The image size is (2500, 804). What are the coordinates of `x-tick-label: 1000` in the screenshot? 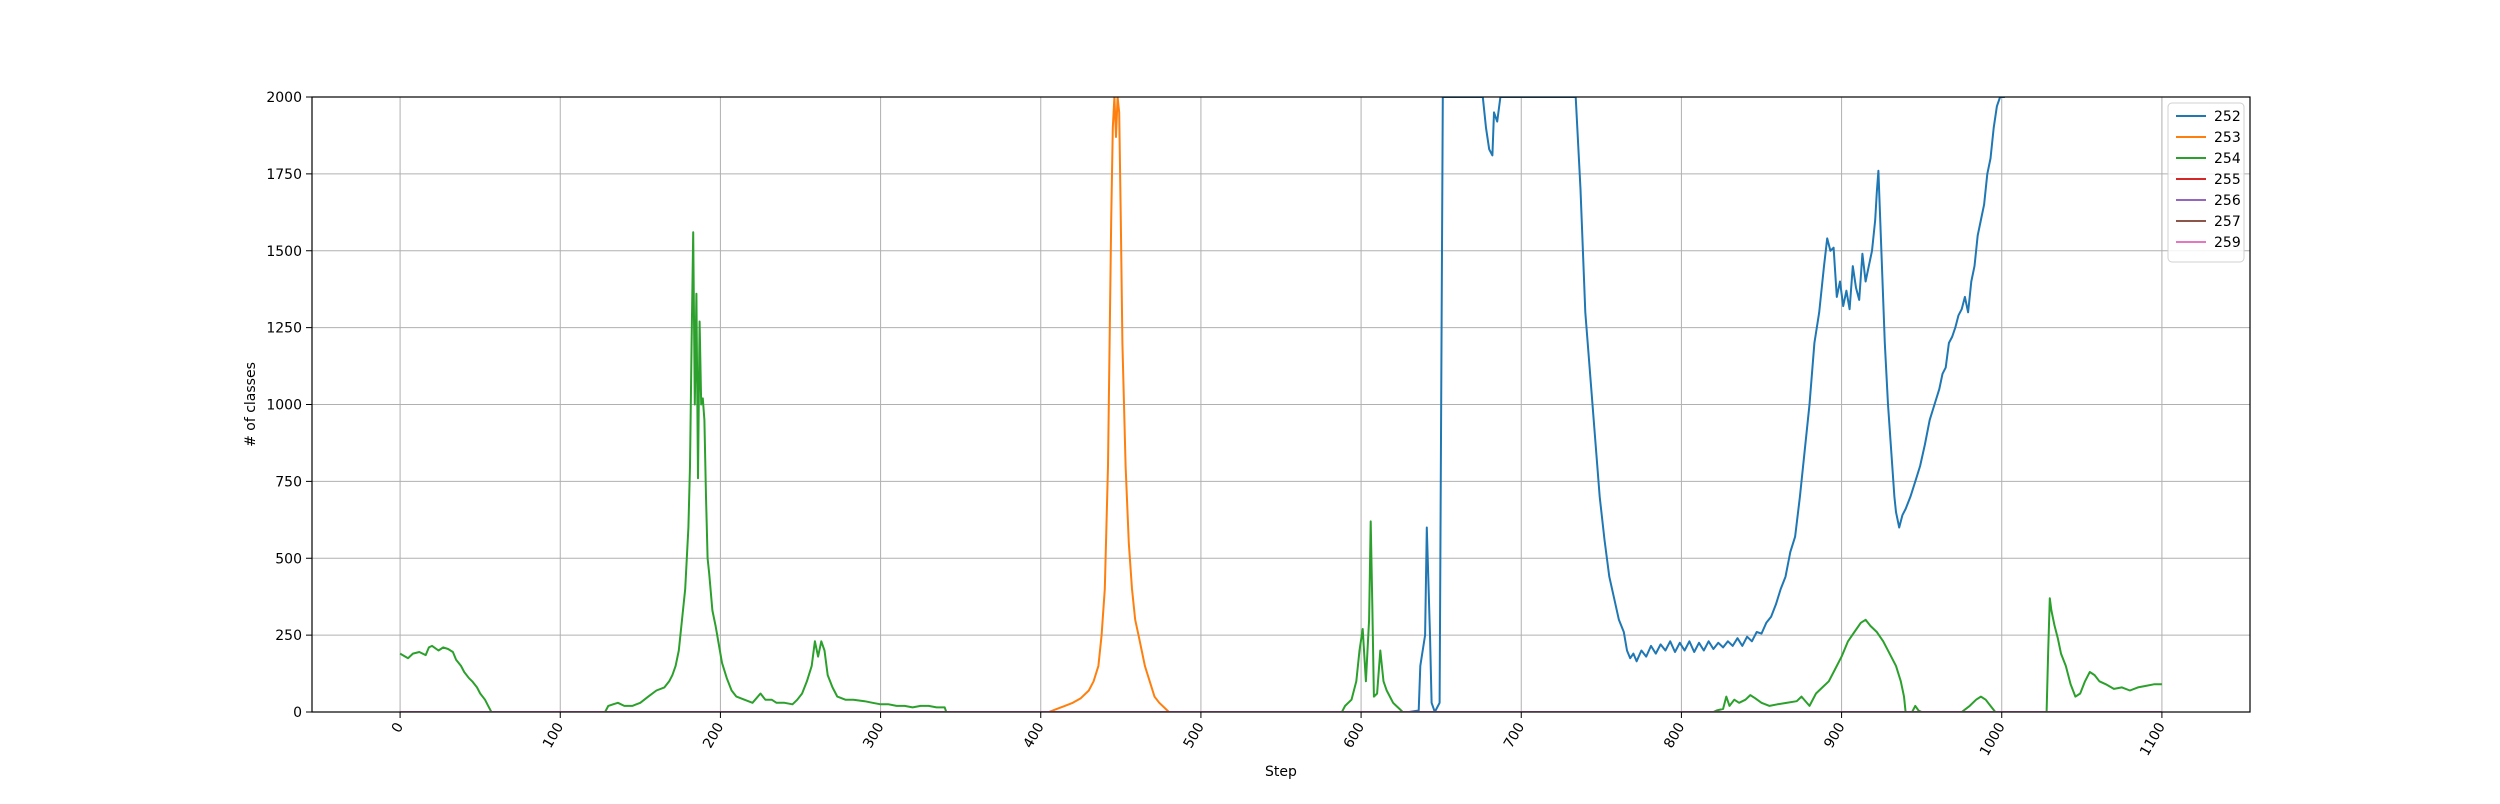 It's located at (1993, 739).